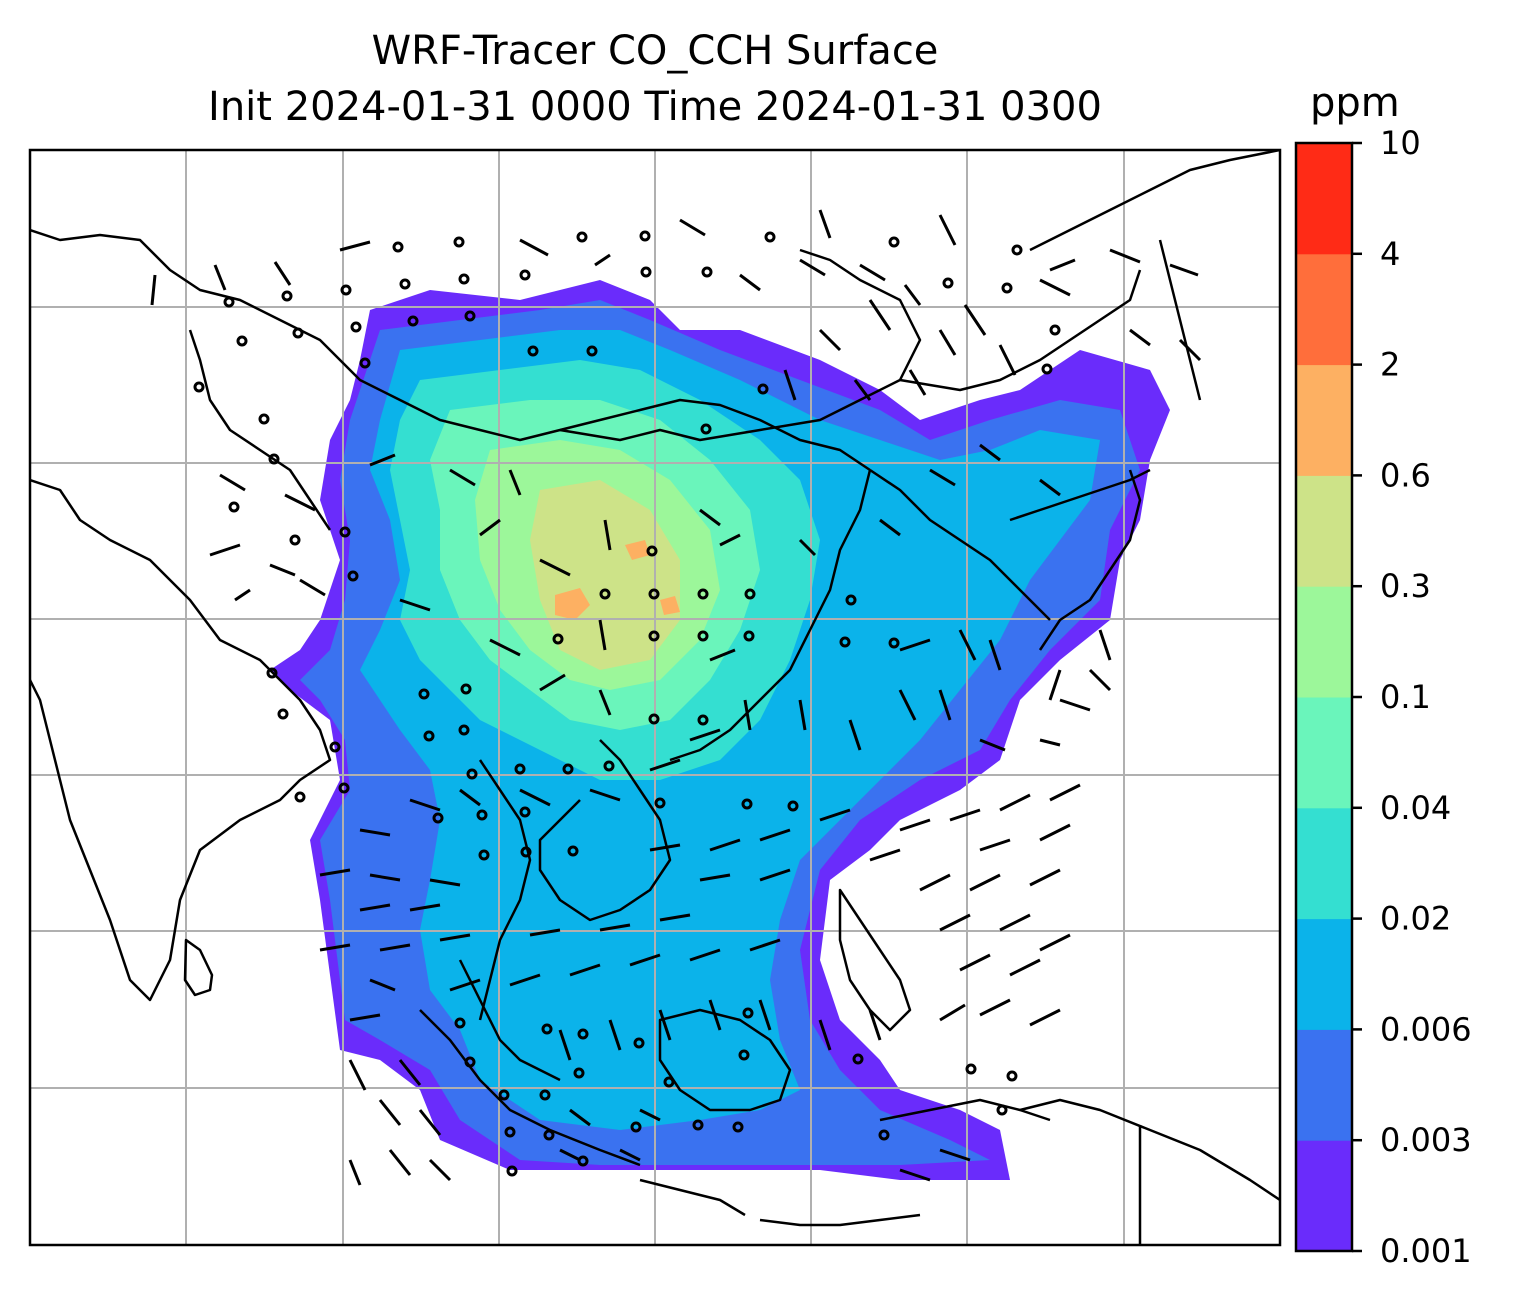 Image resolution: width=1528 pixels, height=1306 pixels. Describe the element at coordinates (655, 51) in the screenshot. I see `map-title-line1: WRF-Tracer CO_CCH Surface` at that location.